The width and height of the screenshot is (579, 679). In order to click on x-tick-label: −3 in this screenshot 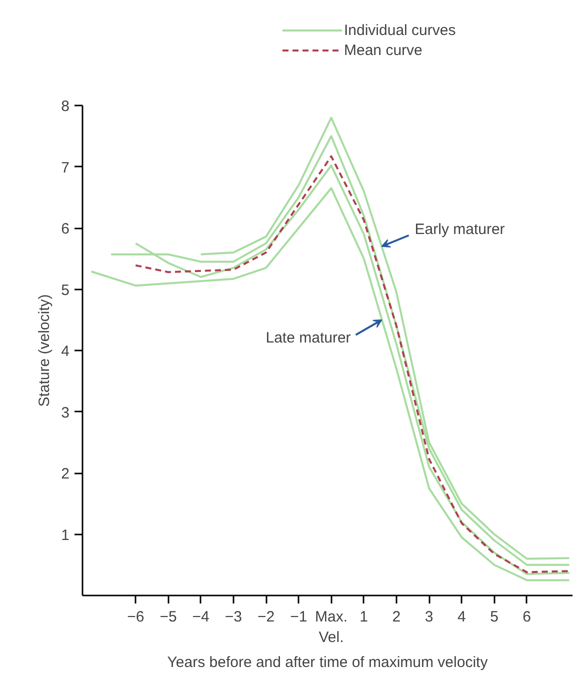, I will do `click(233, 617)`.